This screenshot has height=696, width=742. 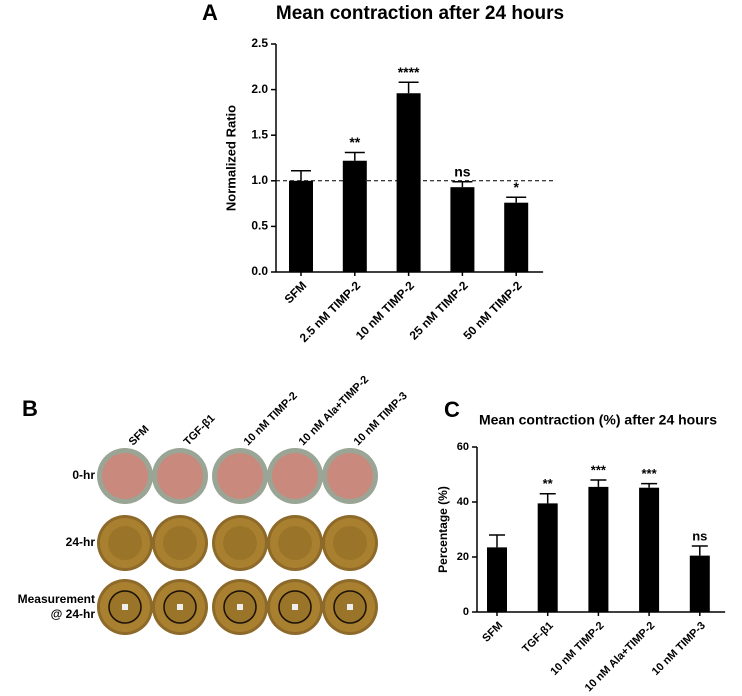 What do you see at coordinates (56, 599) in the screenshot?
I see `row-label: Measurement` at bounding box center [56, 599].